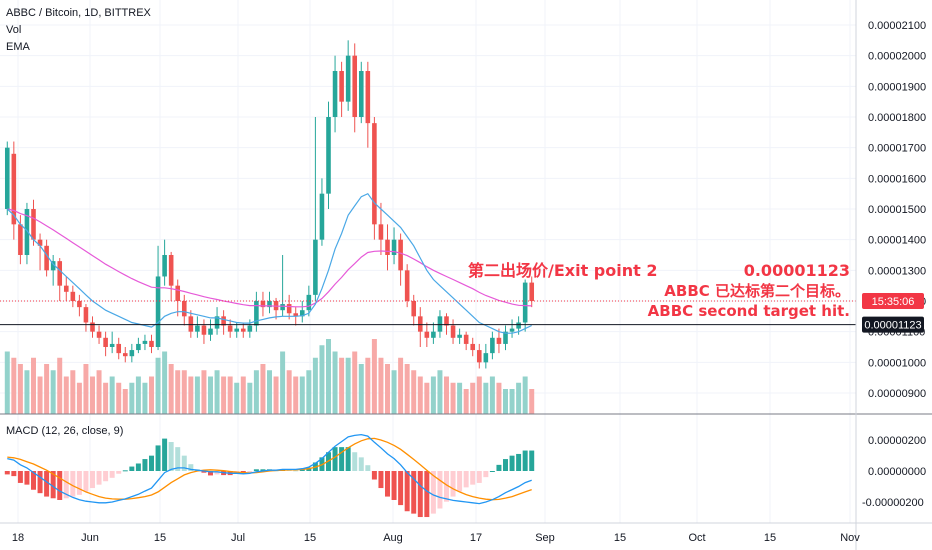 The width and height of the screenshot is (932, 550). What do you see at coordinates (897, 472) in the screenshot?
I see `macd-tick-label: 0.00000000` at bounding box center [897, 472].